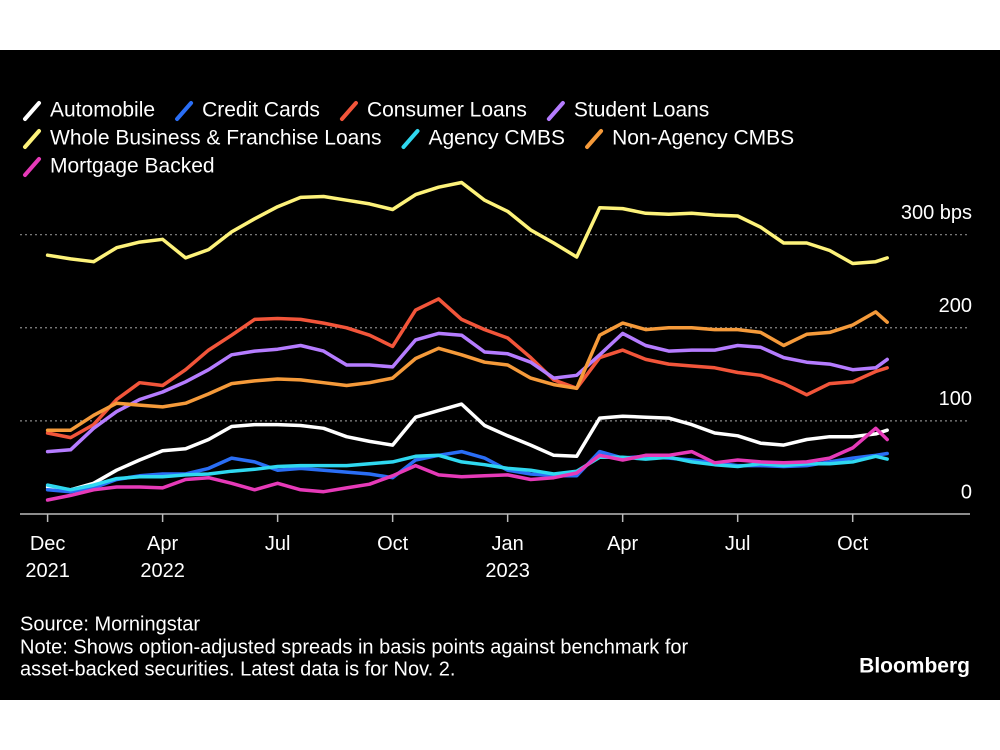 This screenshot has height=750, width=1000. Describe the element at coordinates (703, 138) in the screenshot. I see `legend-label: Non-Agency CMBS` at that location.